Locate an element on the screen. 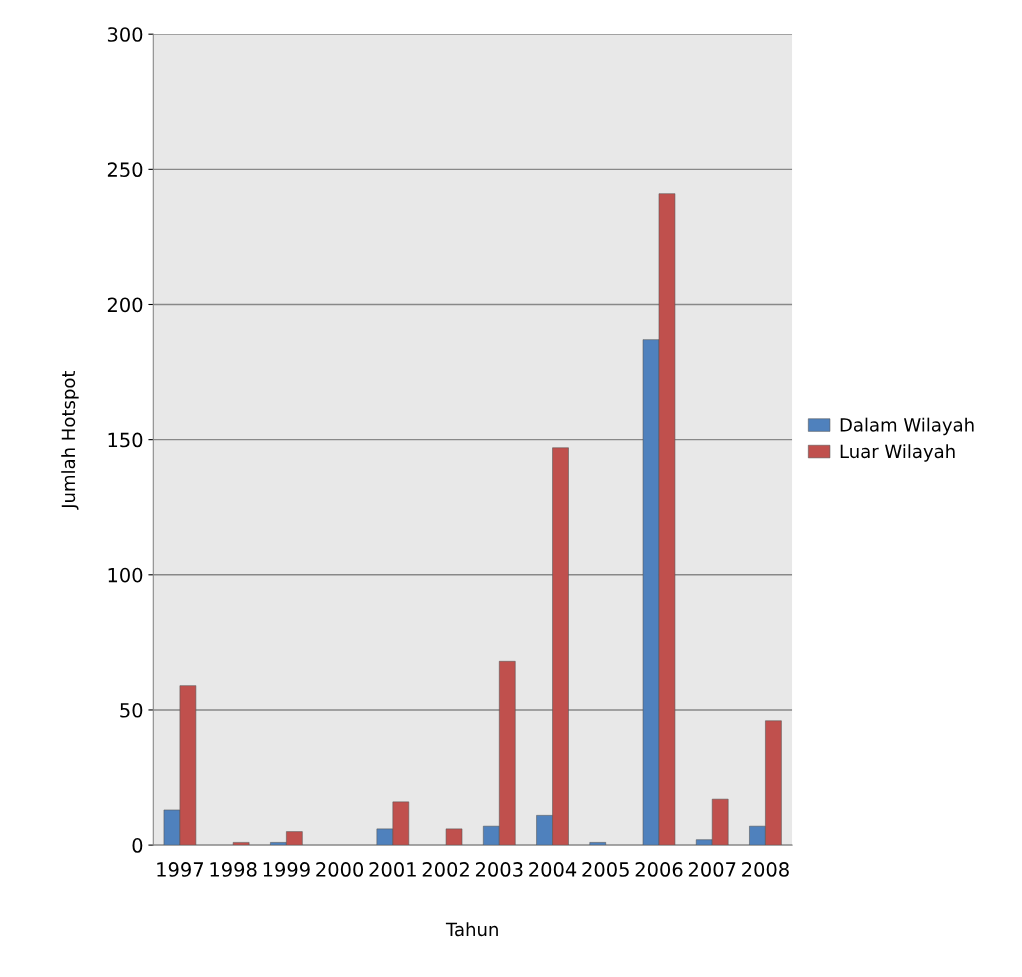 The width and height of the screenshot is (1022, 977). legend-label: Dalam Wilayah is located at coordinates (907, 426).